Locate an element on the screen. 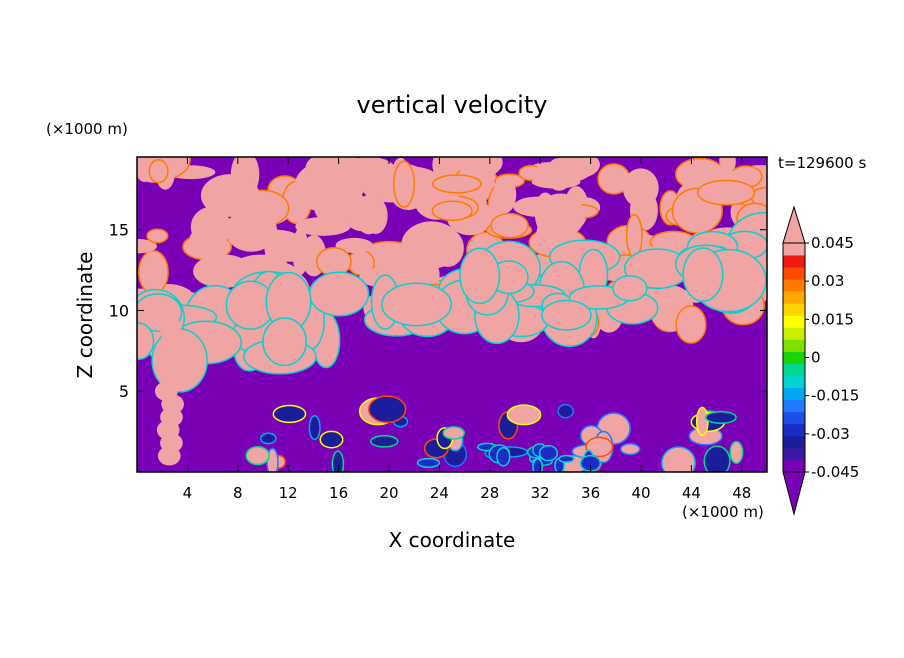 The width and height of the screenshot is (904, 658). x-tick-label: 4 is located at coordinates (188, 493).